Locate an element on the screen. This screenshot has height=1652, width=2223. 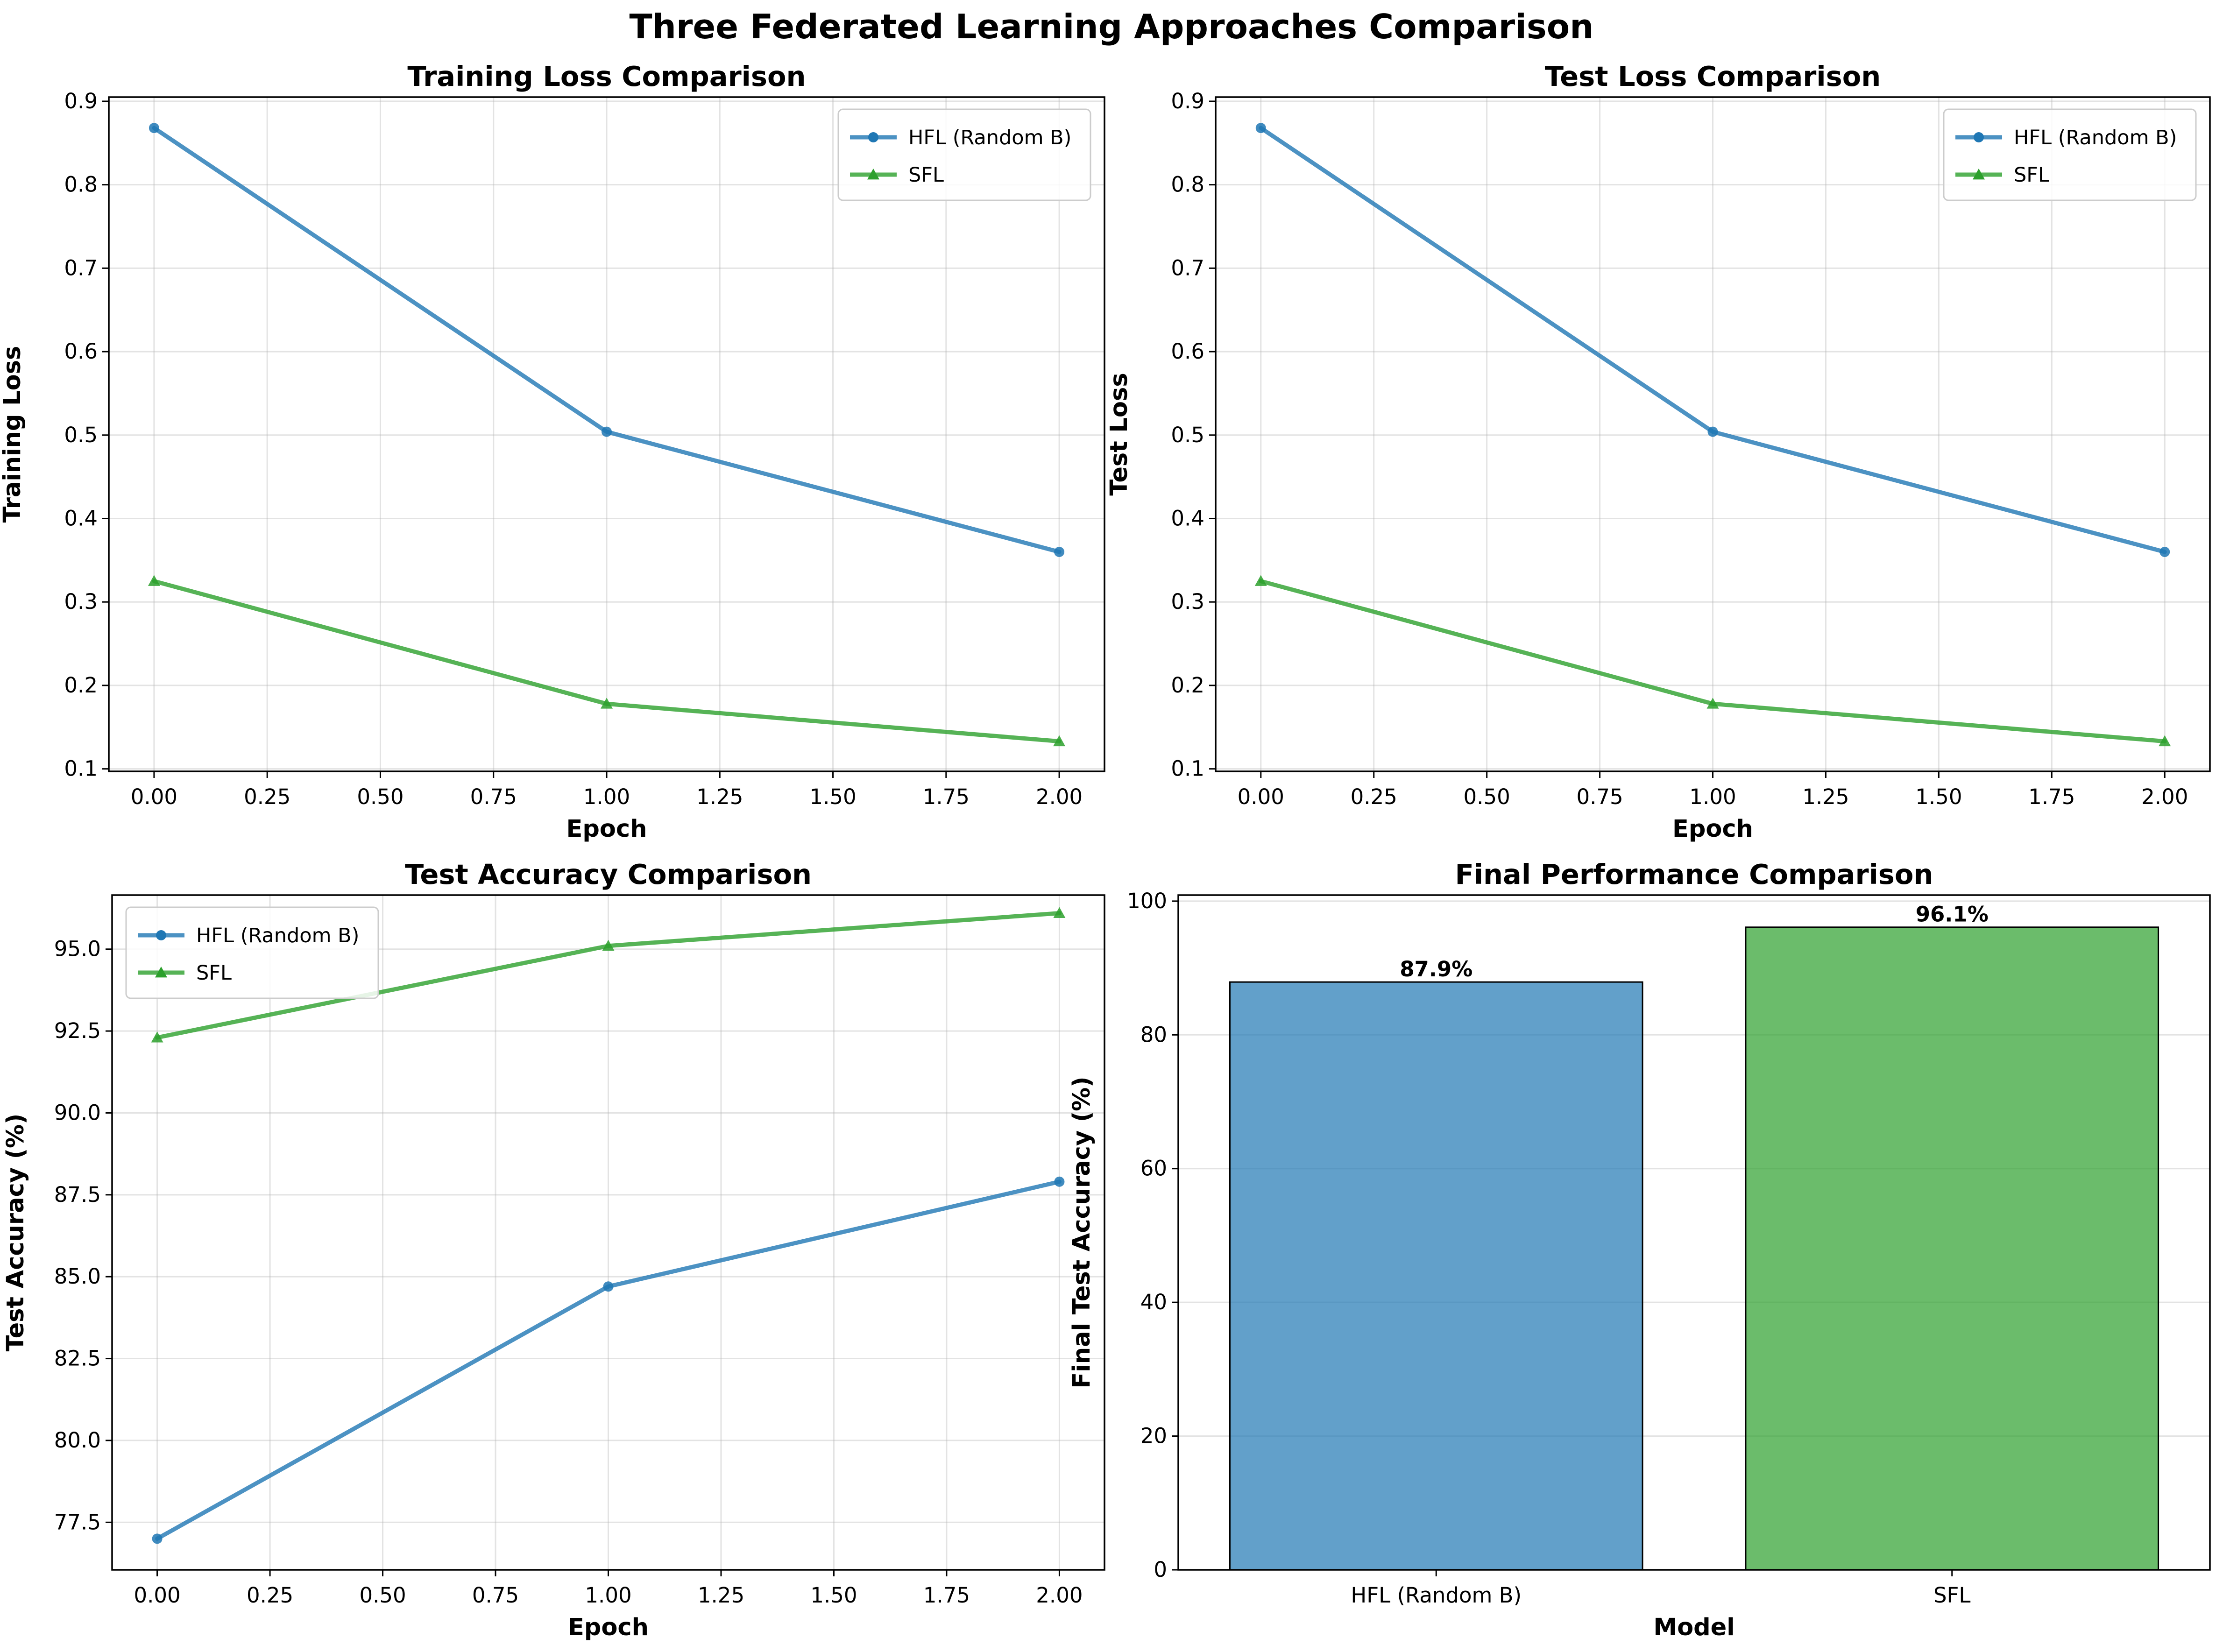
y-axis-label: Final Test Accuracy (%) is located at coordinates (1082, 1232).